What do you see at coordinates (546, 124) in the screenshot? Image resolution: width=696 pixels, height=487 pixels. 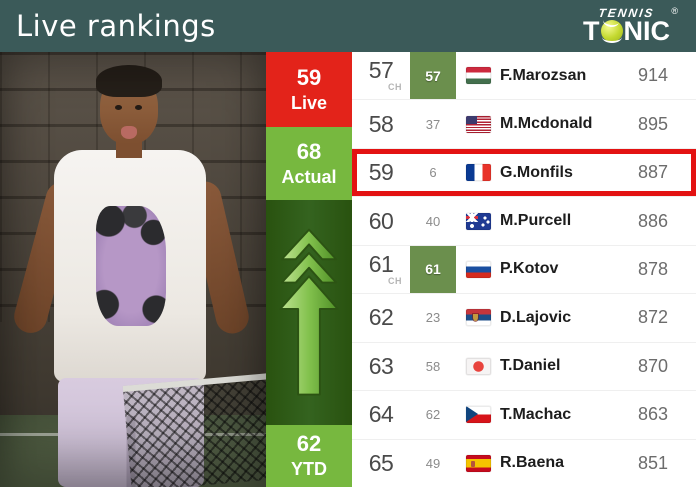 I see `player-name: M.Mcdonald` at bounding box center [546, 124].